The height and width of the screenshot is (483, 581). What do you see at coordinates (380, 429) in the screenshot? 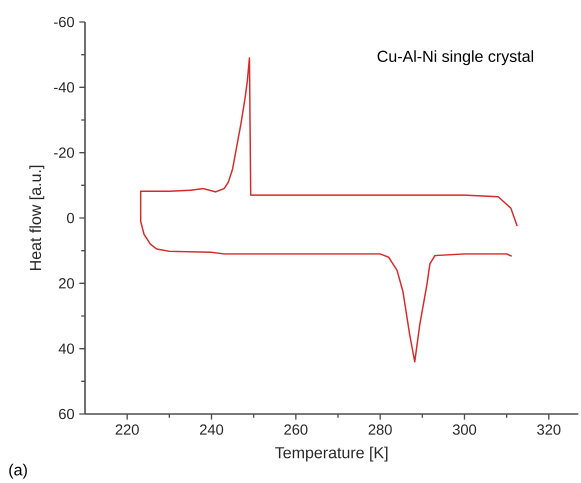
I see `x-tick-label: 280` at bounding box center [380, 429].